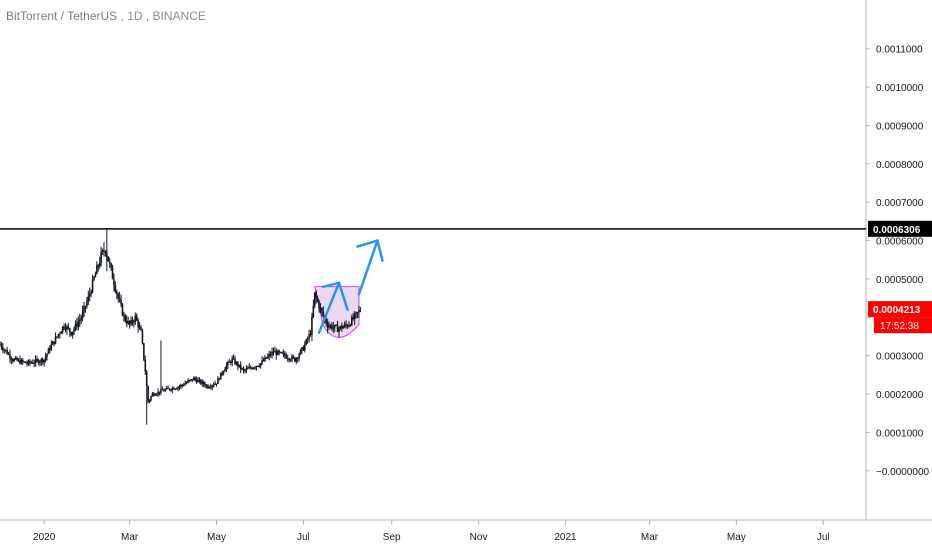  I want to click on x-tick-label: Jul, so click(823, 537).